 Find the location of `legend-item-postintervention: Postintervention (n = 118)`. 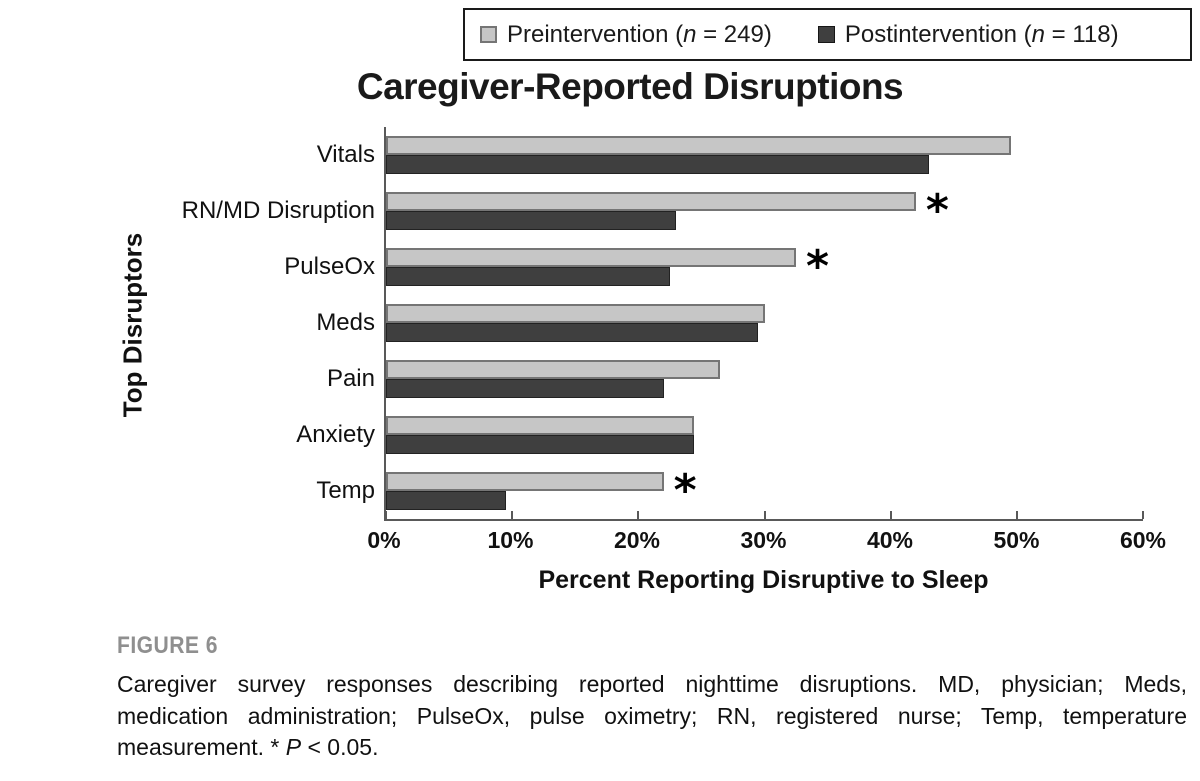

legend-item-postintervention: Postintervention (n = 118) is located at coordinates (968, 34).